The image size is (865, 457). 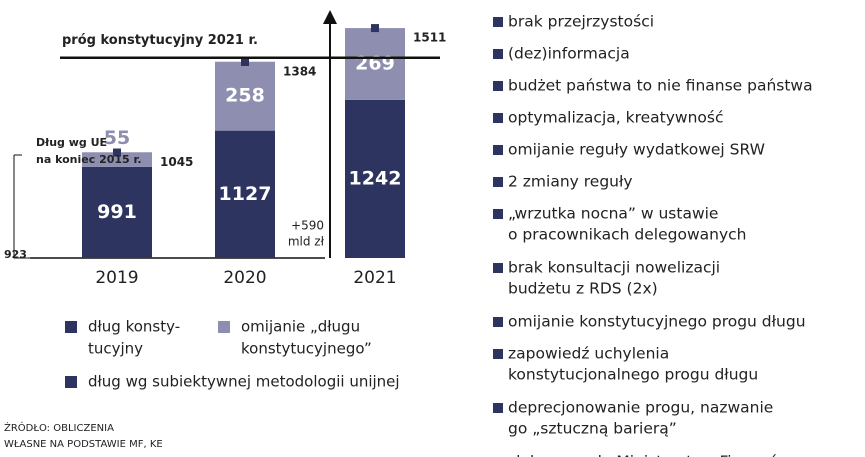 I want to click on list-item: brak przejrzystości, so click(x=581, y=22).